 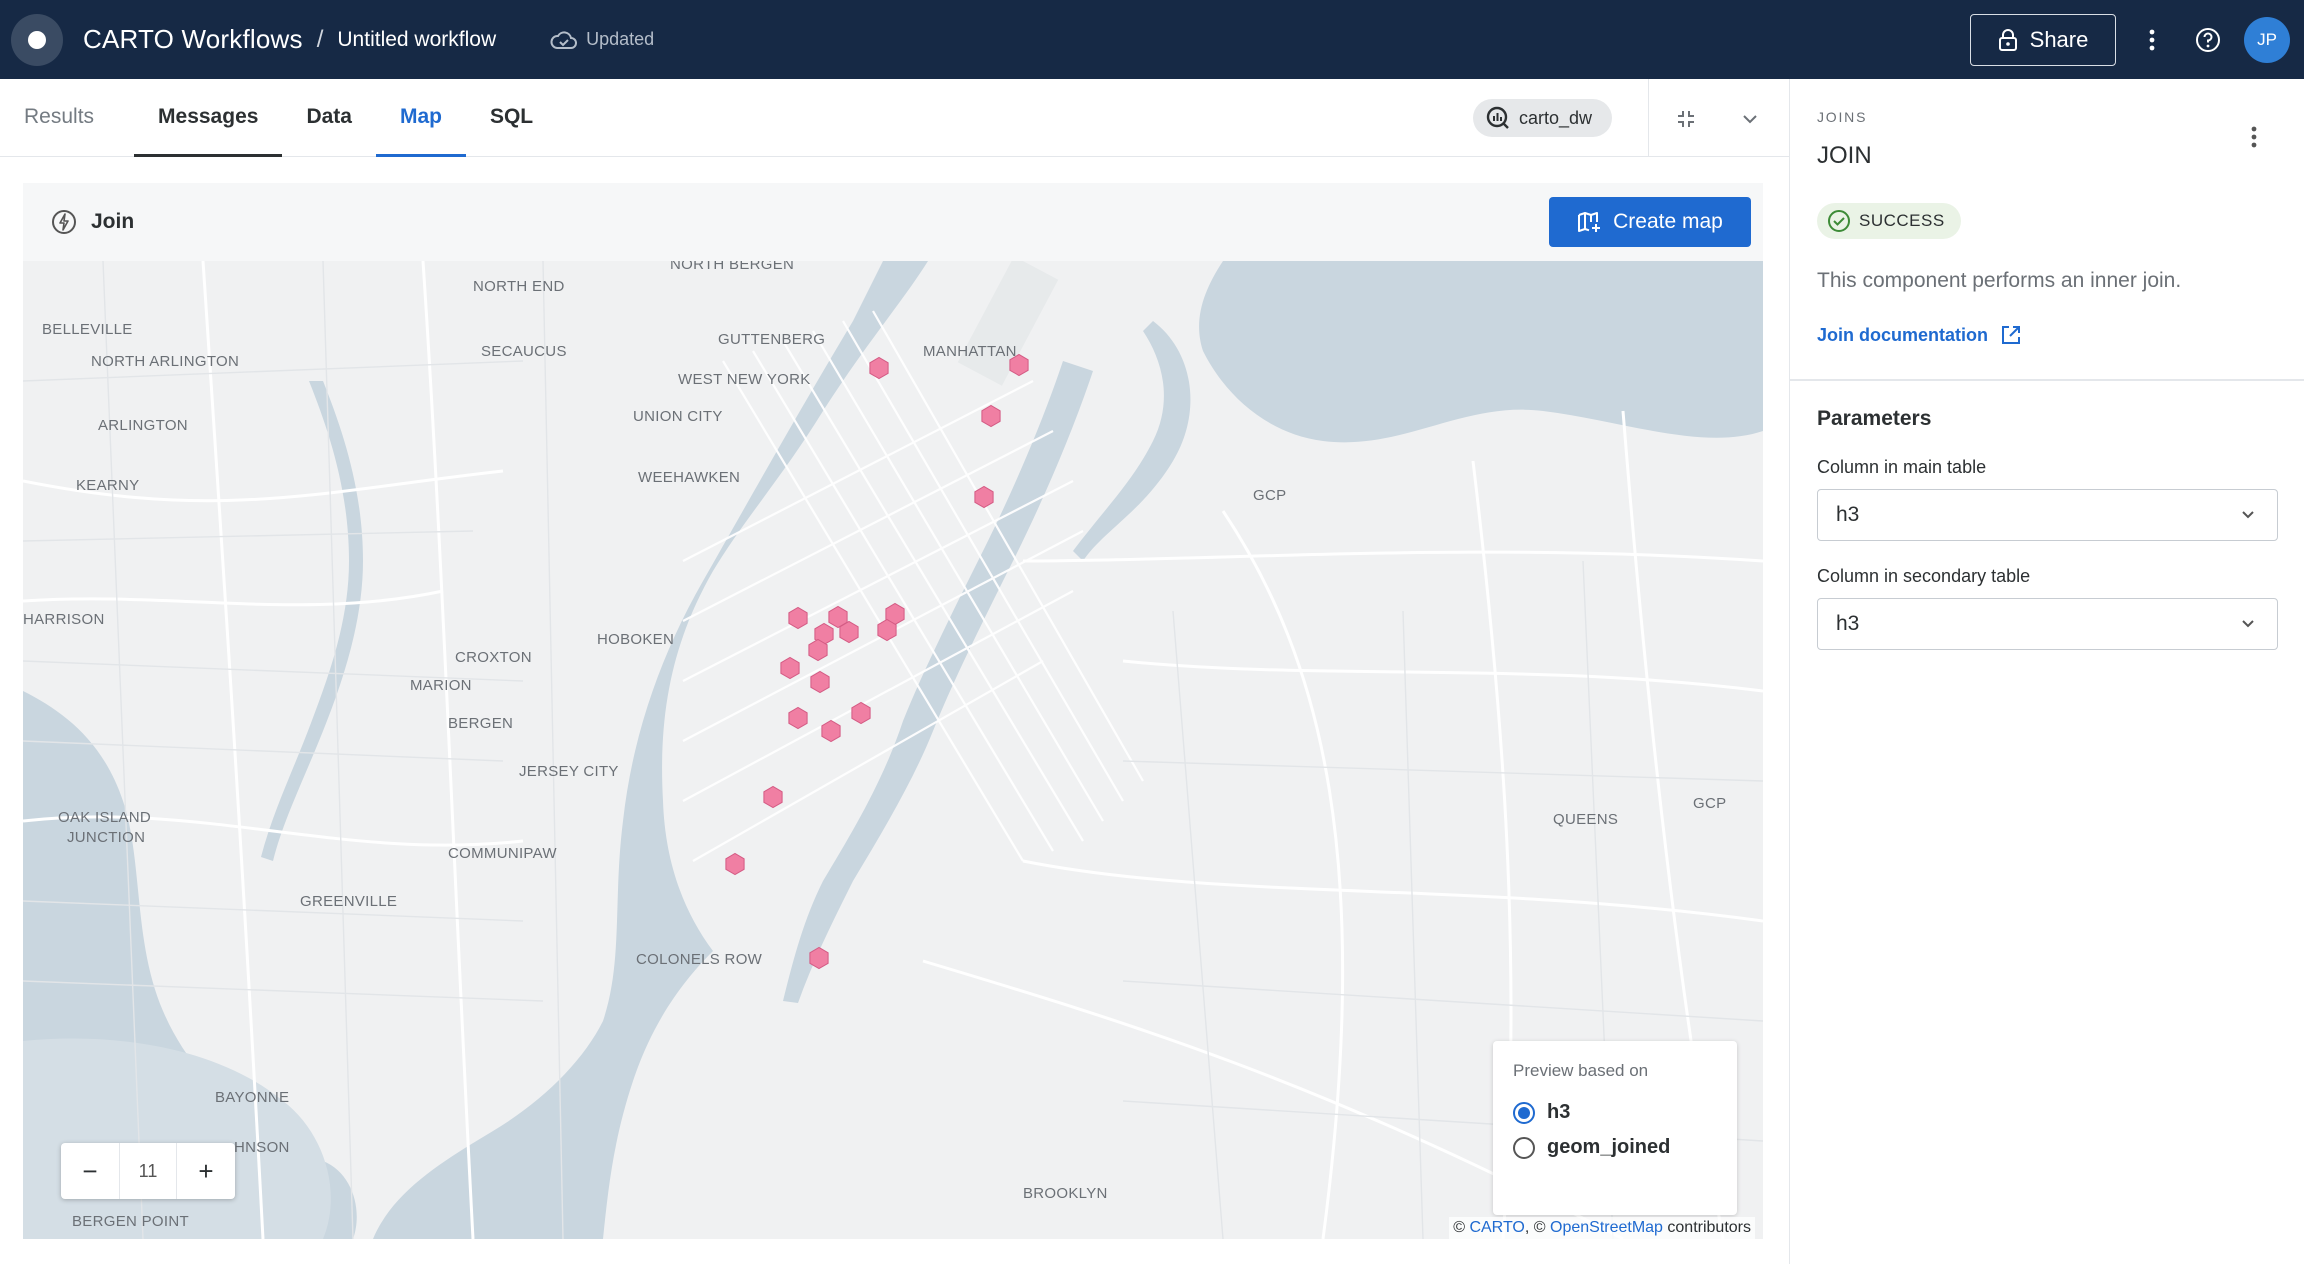 I want to click on save-status: Updated, so click(x=602, y=39).